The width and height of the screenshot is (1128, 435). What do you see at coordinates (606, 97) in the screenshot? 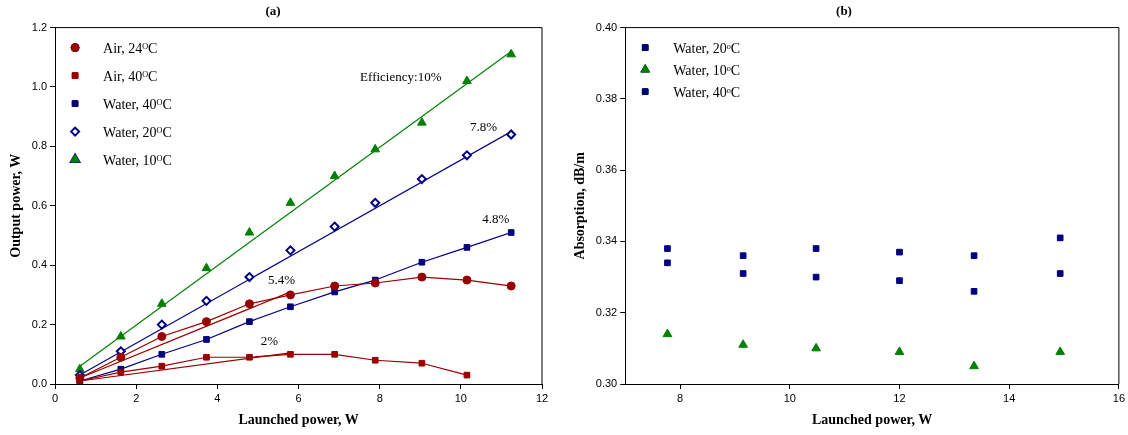
I see `y-tick-label: 0.38` at bounding box center [606, 97].